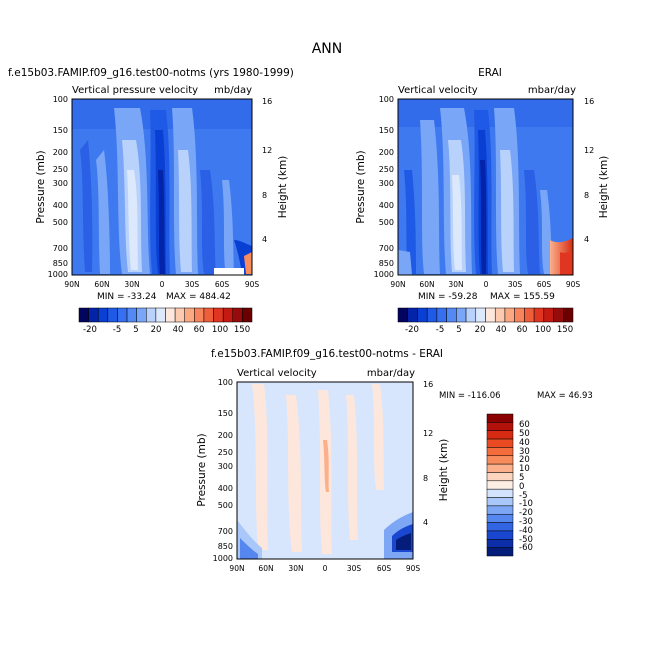 The height and width of the screenshot is (654, 654). I want to click on colorbar-label: -30, so click(526, 522).